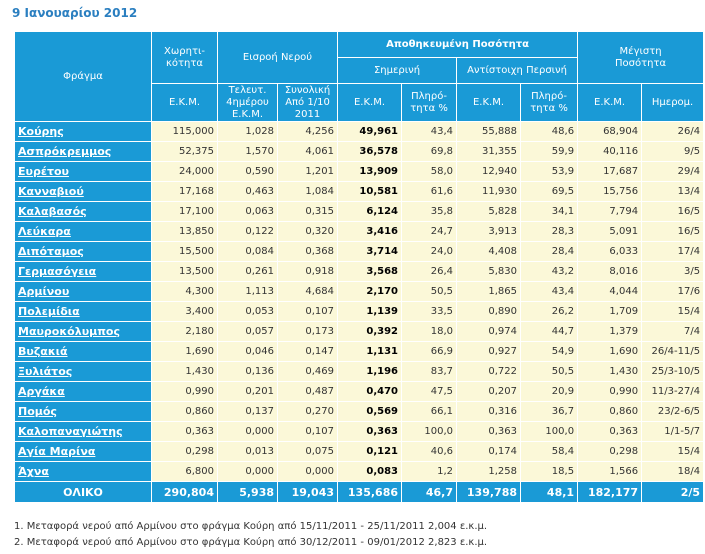 This screenshot has height=554, width=705. Describe the element at coordinates (57, 271) in the screenshot. I see `dam-link: Γερμασόγεια` at that location.